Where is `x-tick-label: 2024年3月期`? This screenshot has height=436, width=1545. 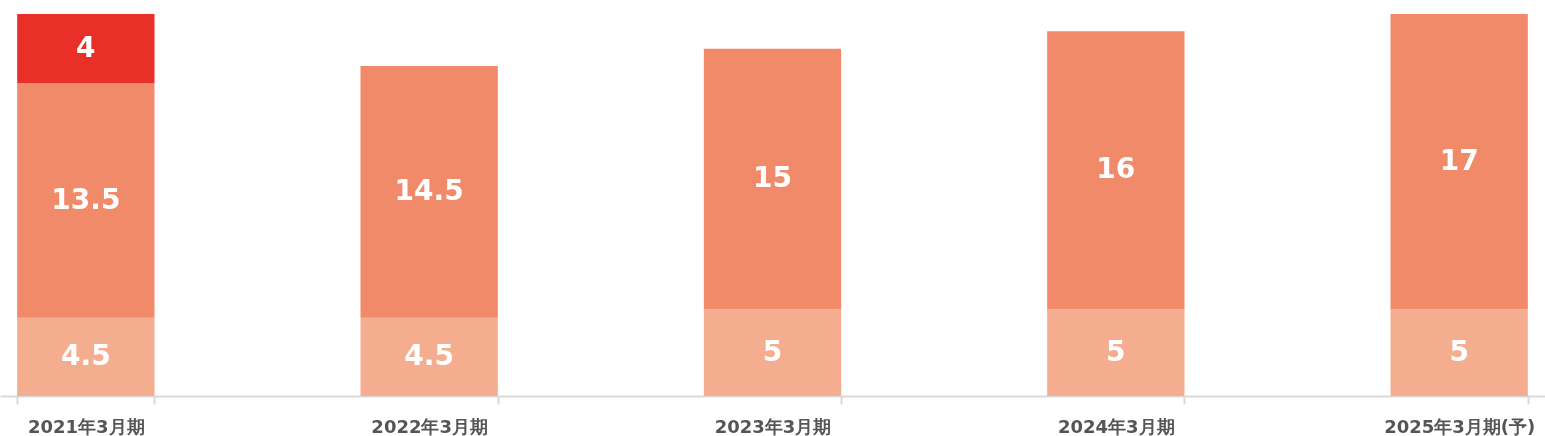
x-tick-label: 2024年3月期 is located at coordinates (1116, 425).